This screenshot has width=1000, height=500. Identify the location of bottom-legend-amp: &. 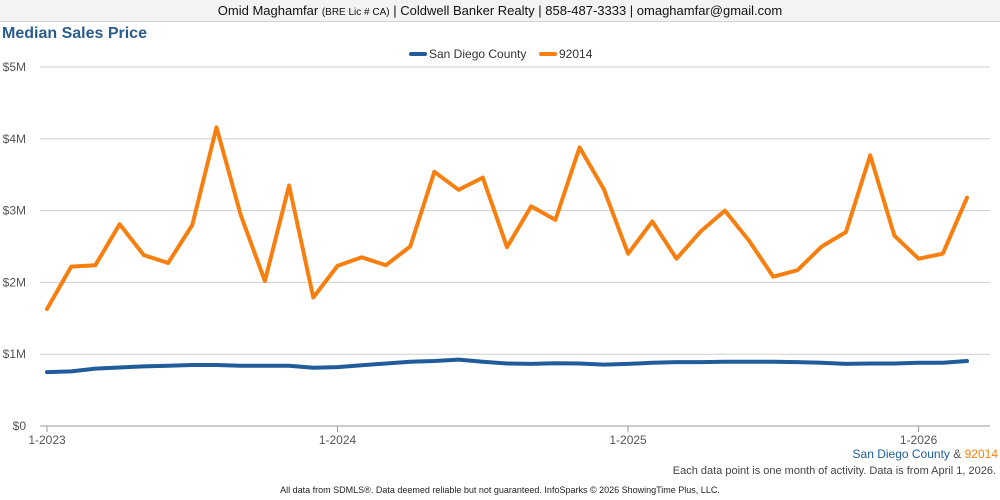
(957, 454).